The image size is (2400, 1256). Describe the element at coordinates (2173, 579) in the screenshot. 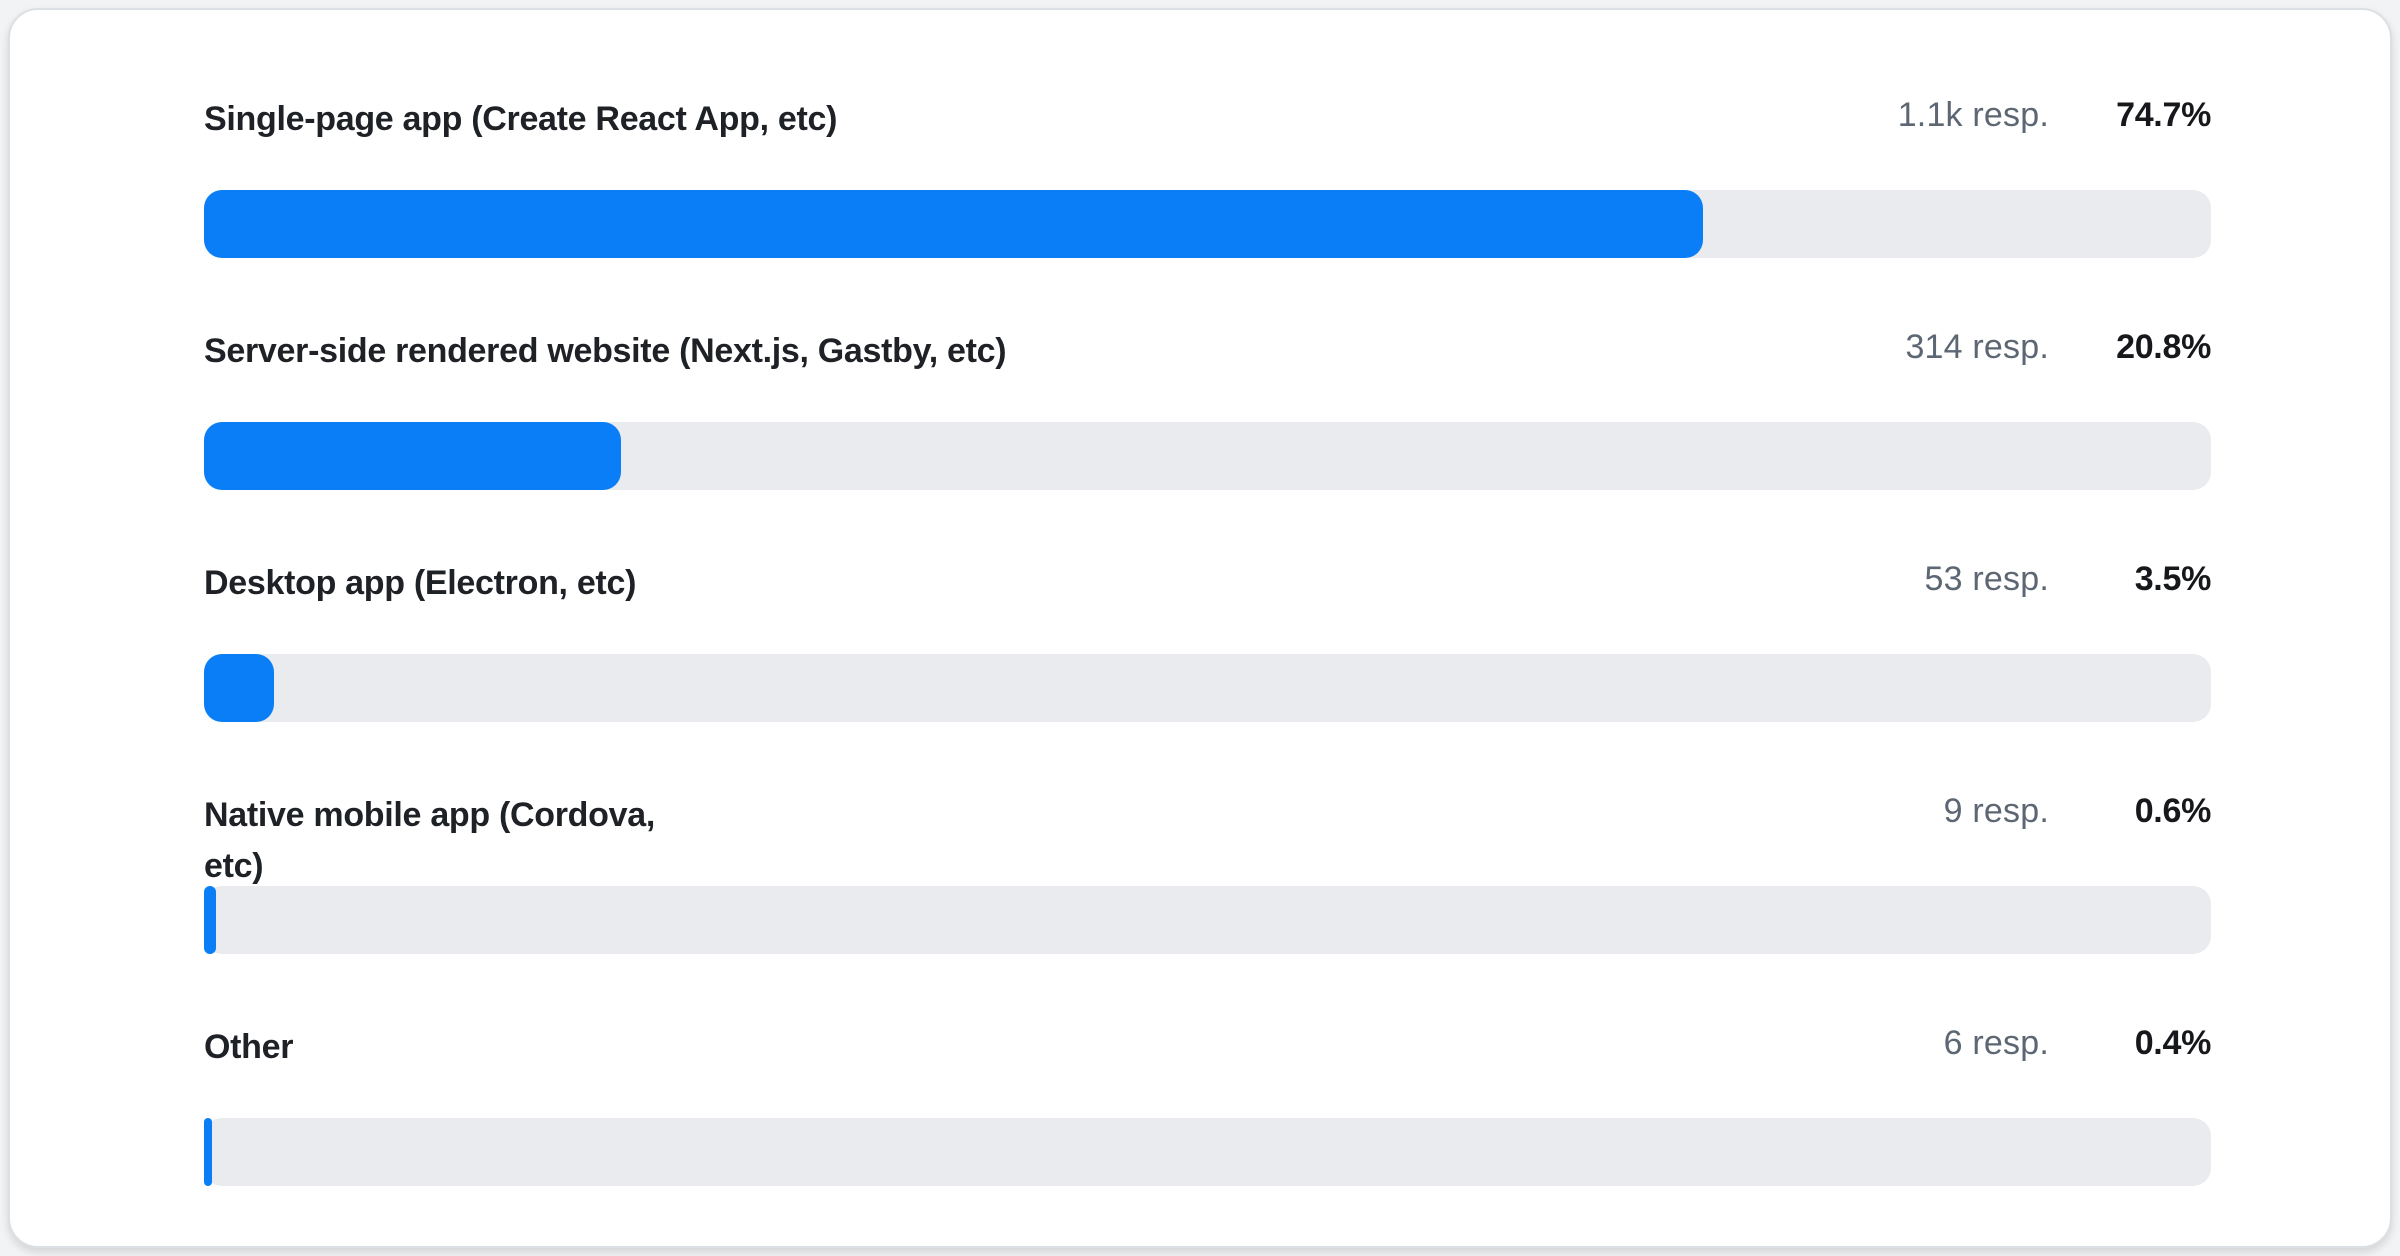

I see `percent-value: 3.5%` at that location.